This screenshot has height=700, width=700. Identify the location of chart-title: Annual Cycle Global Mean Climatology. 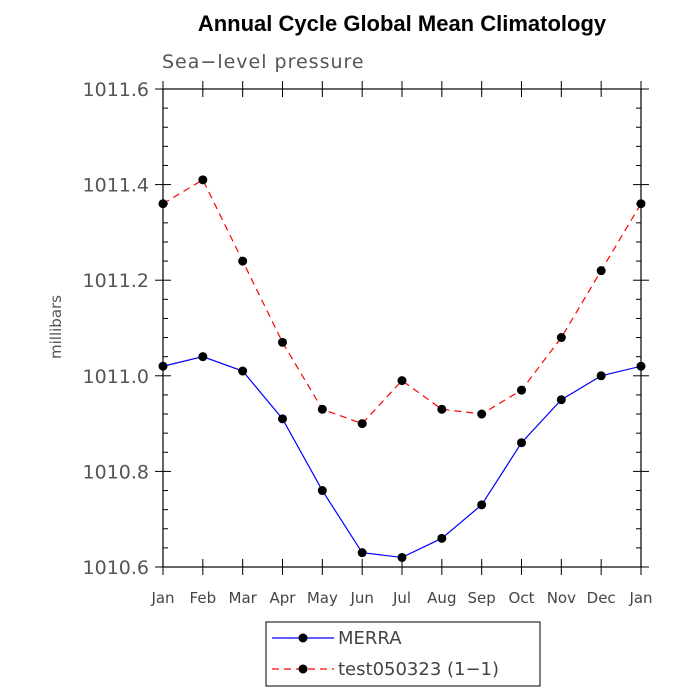
(402, 23).